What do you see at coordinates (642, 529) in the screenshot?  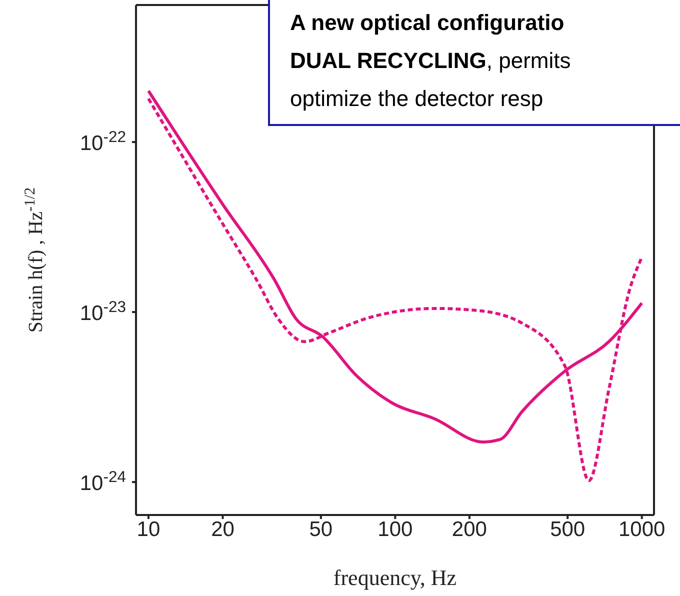 I see `x-tick-label: 1000` at bounding box center [642, 529].